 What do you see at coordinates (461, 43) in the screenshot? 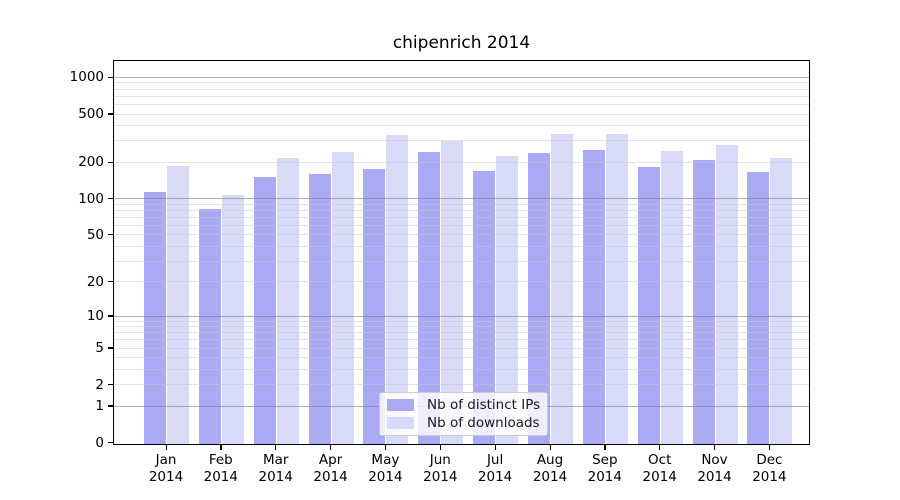
I see `chart-title: chipenrich 2014` at bounding box center [461, 43].